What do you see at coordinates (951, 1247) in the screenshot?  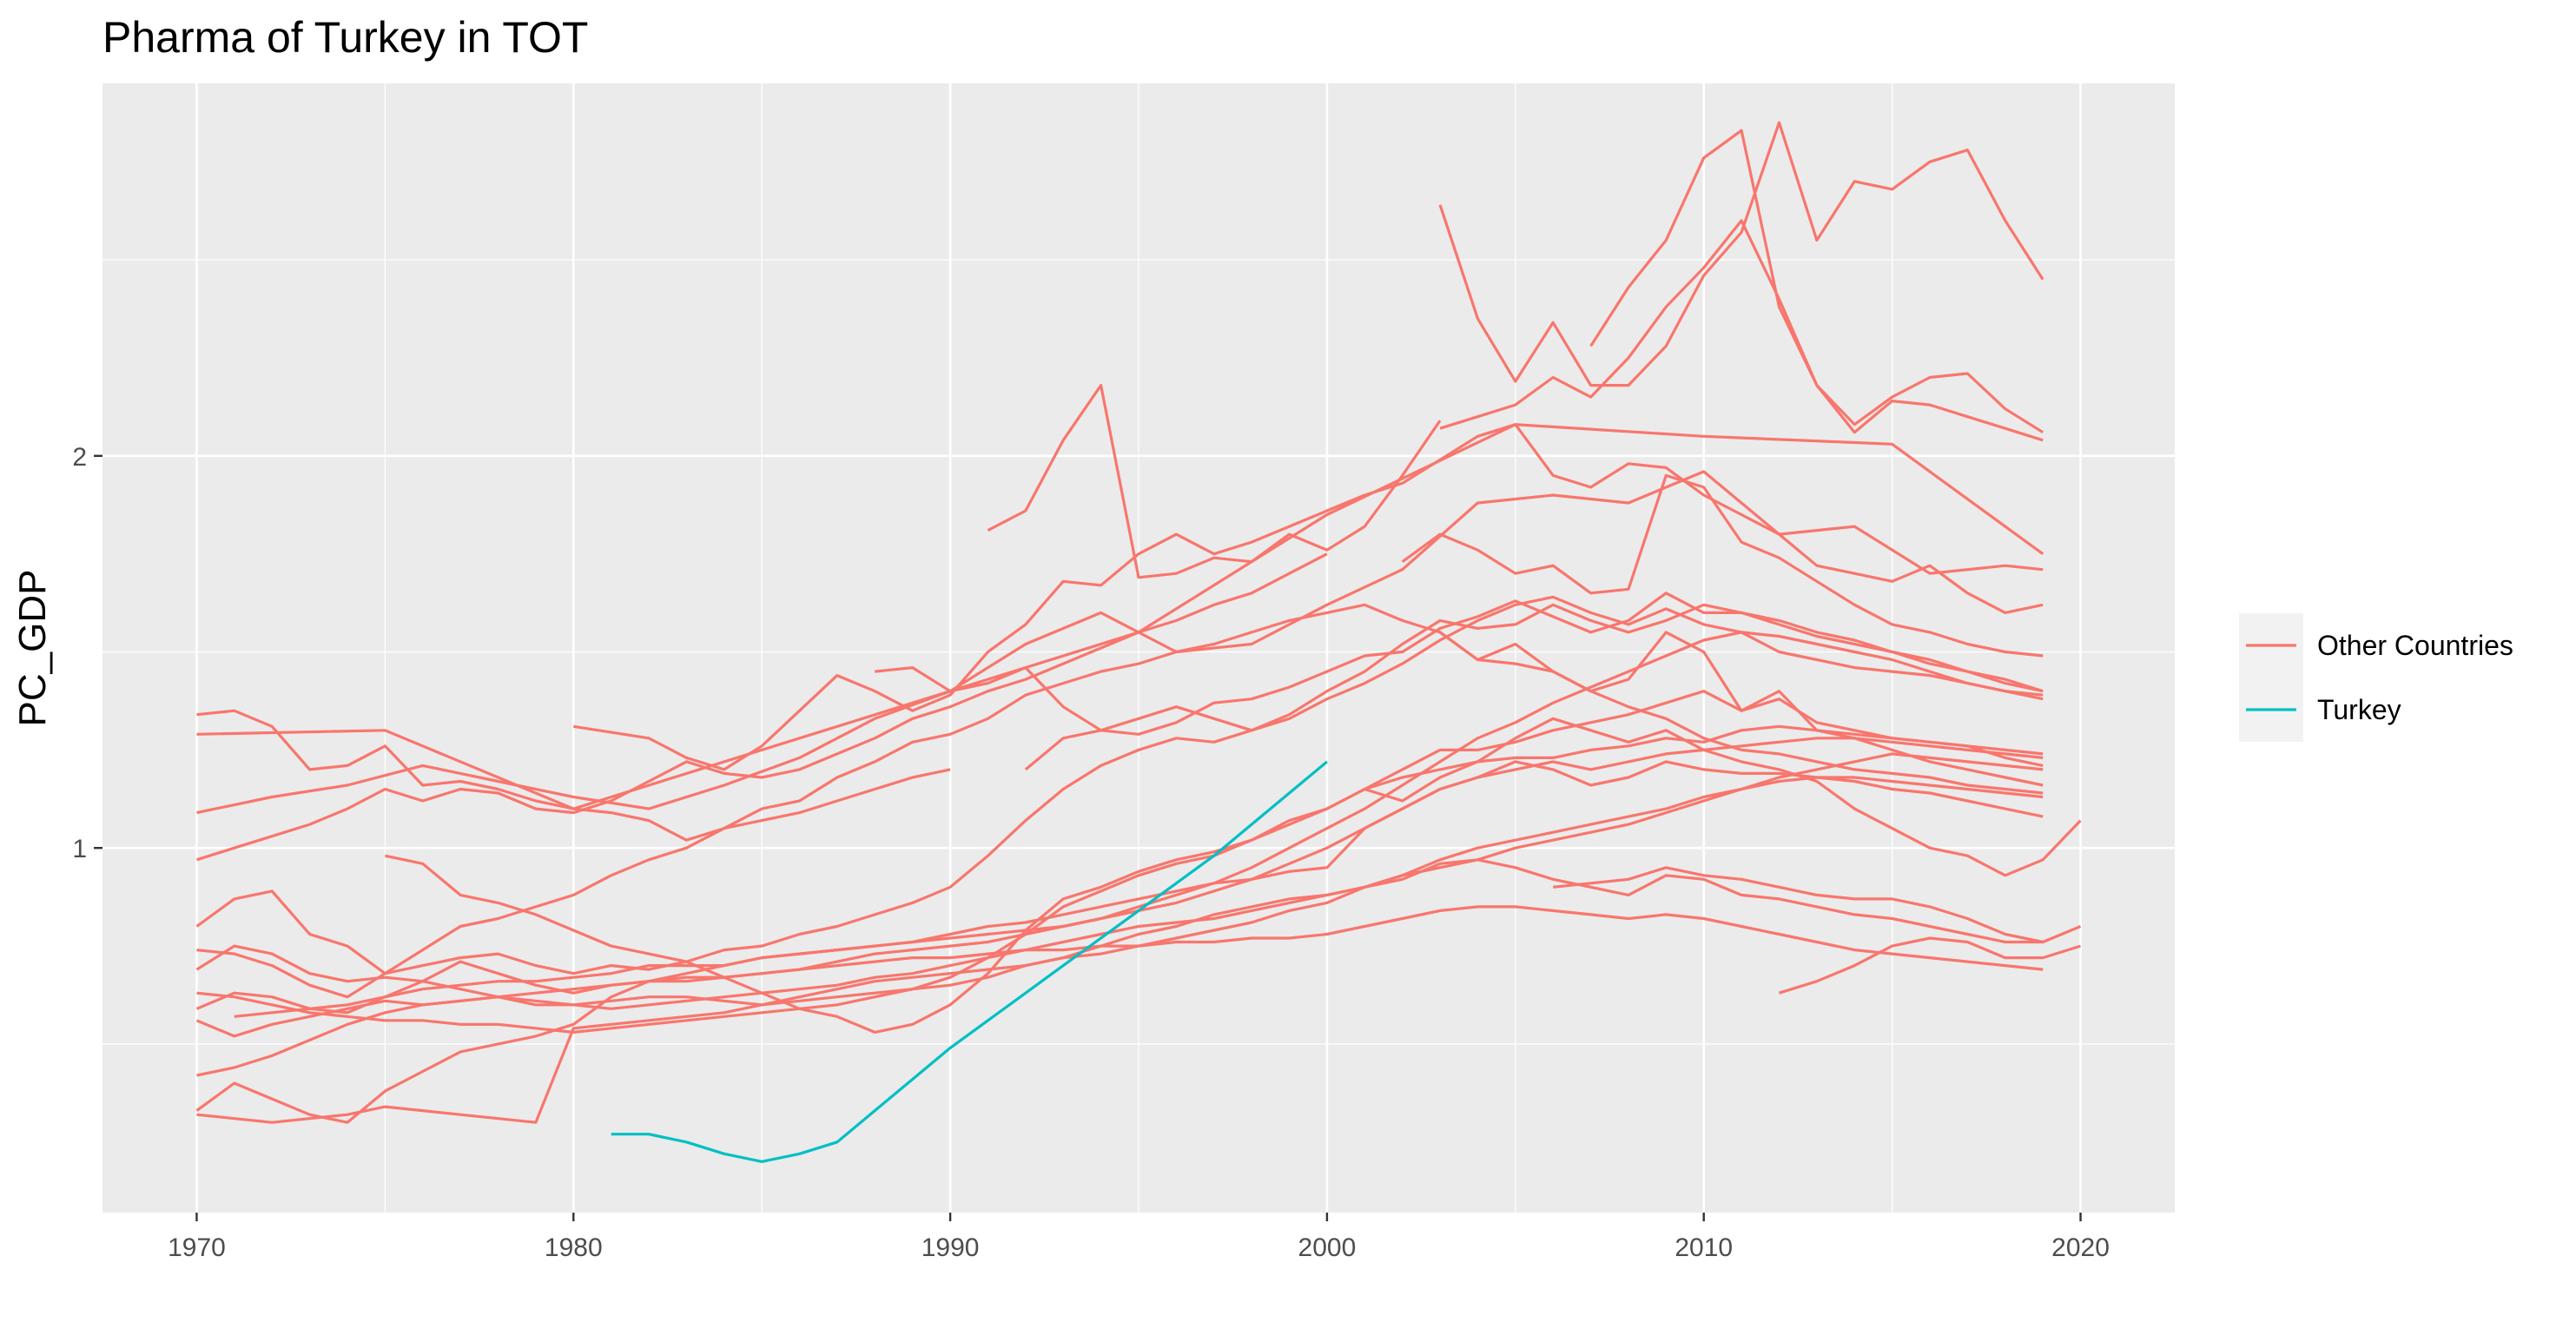 I see `x-tick-label: 1990` at bounding box center [951, 1247].